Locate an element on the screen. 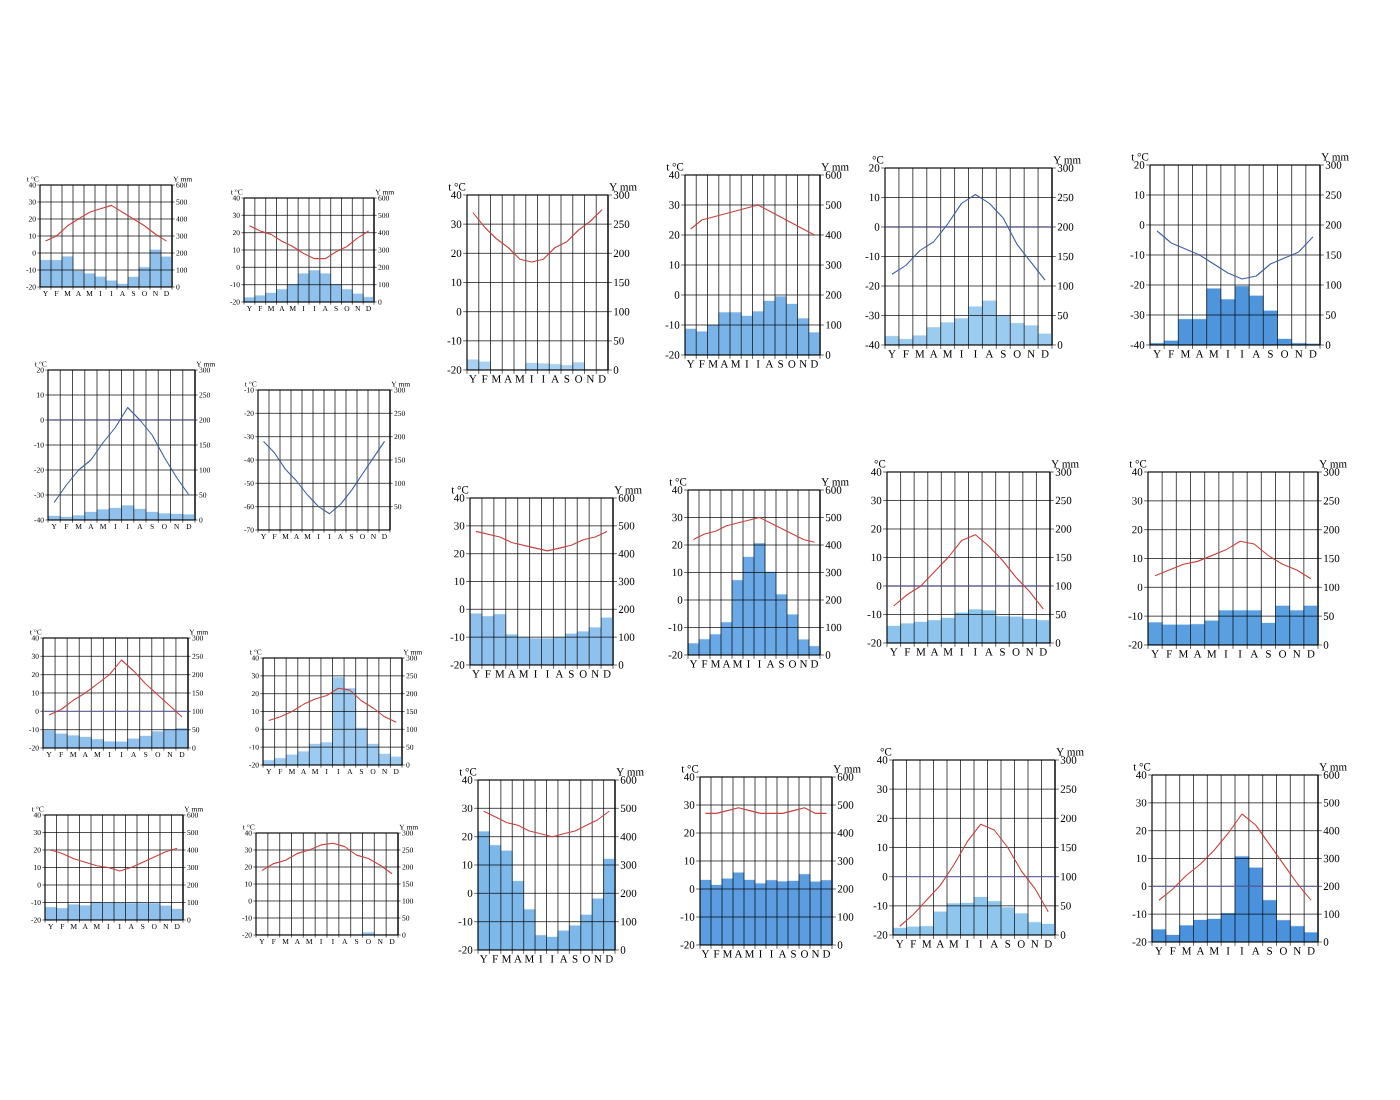 This screenshot has width=1400, height=1100. y-tick-label: 40 is located at coordinates (689, 777).